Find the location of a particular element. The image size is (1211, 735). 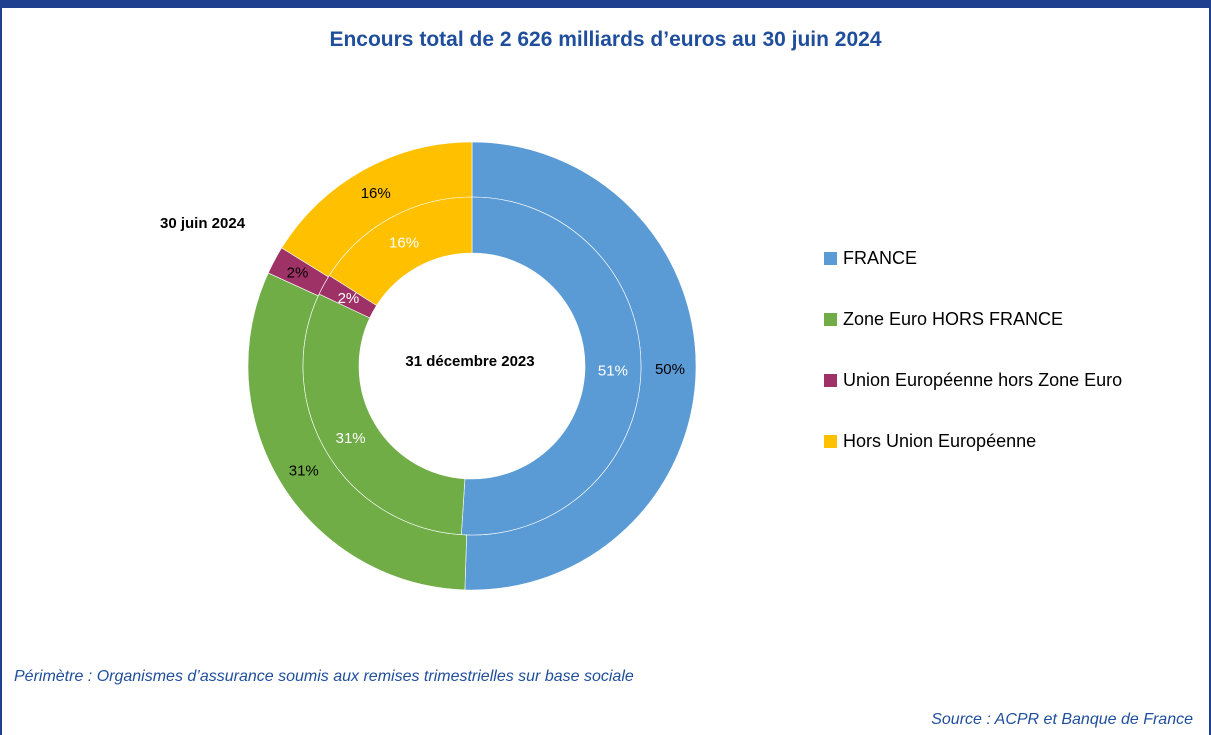

legend-label: Hors Union Européenne is located at coordinates (940, 440).